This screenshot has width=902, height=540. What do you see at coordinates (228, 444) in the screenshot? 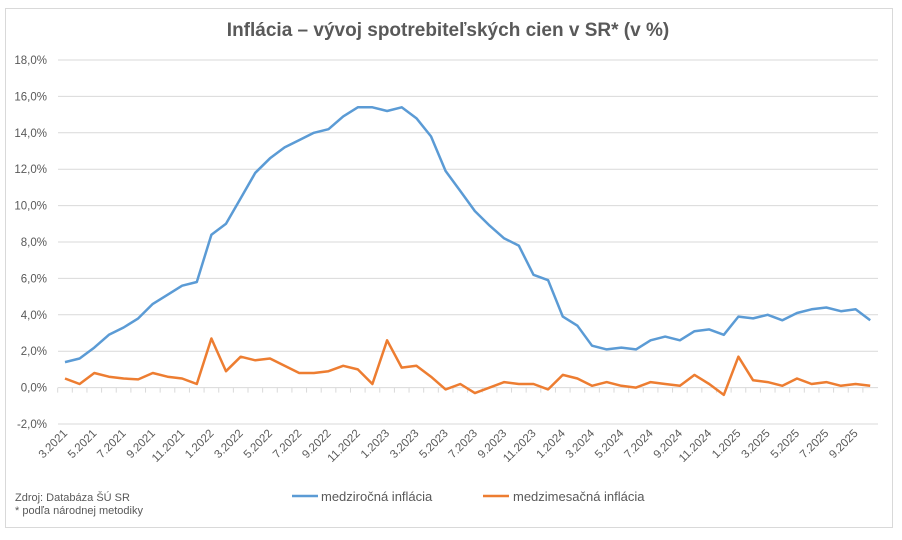
I see `x-tick-label: 3.2022` at bounding box center [228, 444].